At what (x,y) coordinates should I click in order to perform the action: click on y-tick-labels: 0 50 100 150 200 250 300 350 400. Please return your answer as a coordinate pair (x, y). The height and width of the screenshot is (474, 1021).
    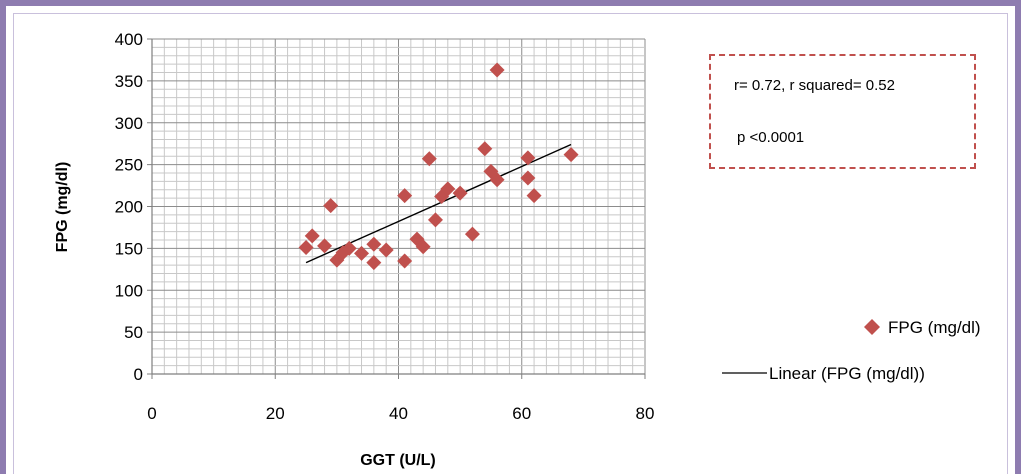
    Looking at the image, I should click on (129, 207).